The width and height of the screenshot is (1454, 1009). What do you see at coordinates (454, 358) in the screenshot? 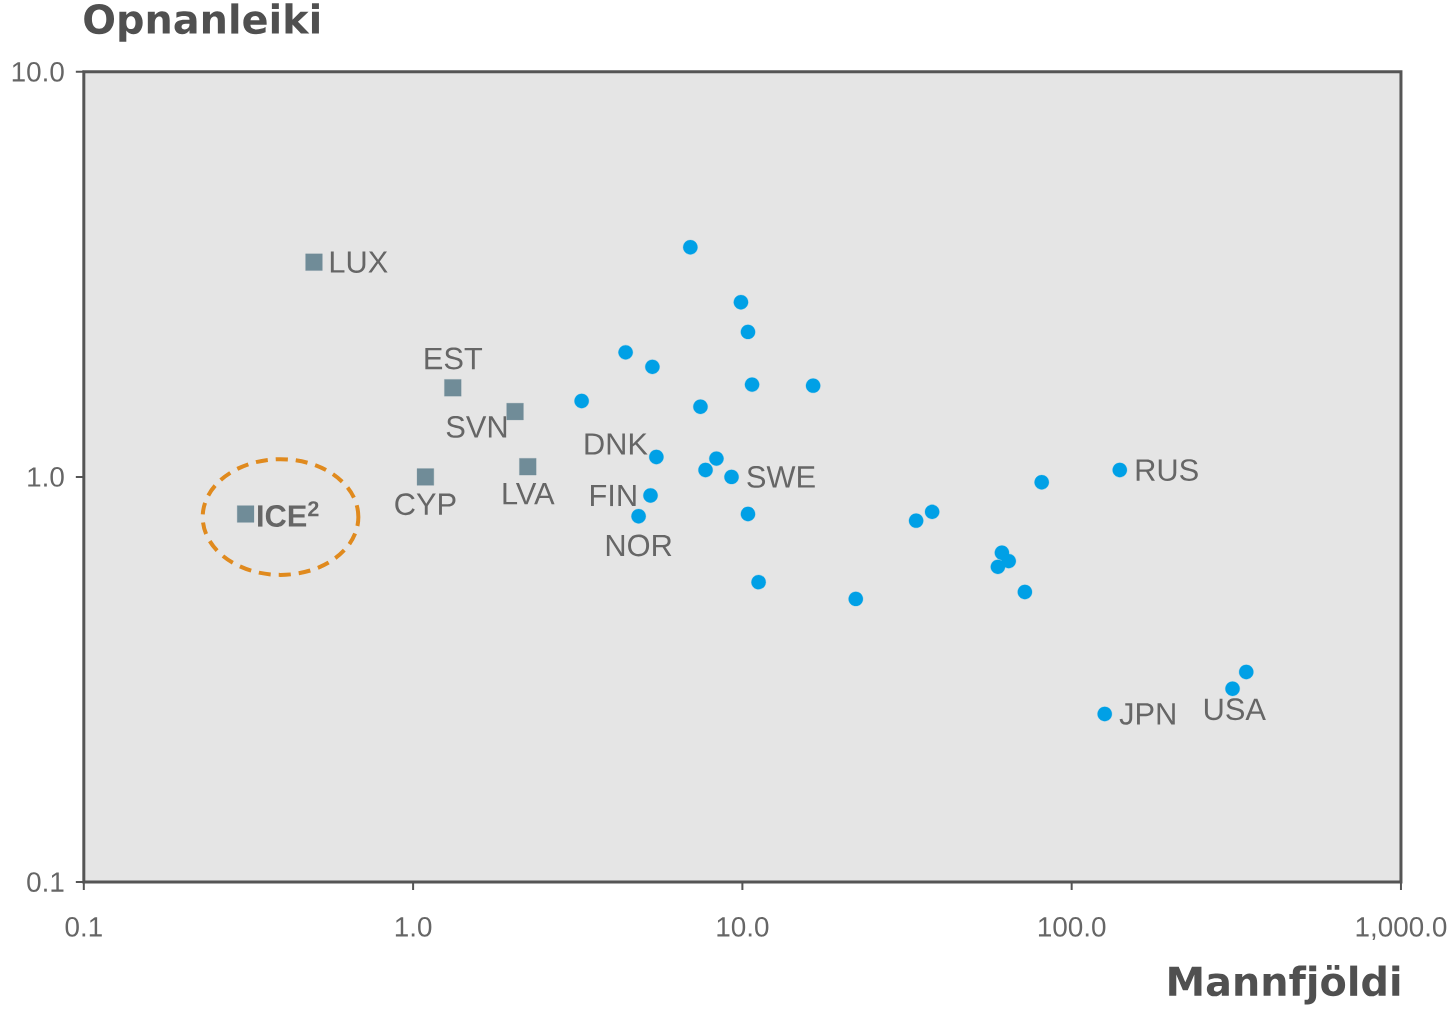
I see `annotation: EST` at bounding box center [454, 358].